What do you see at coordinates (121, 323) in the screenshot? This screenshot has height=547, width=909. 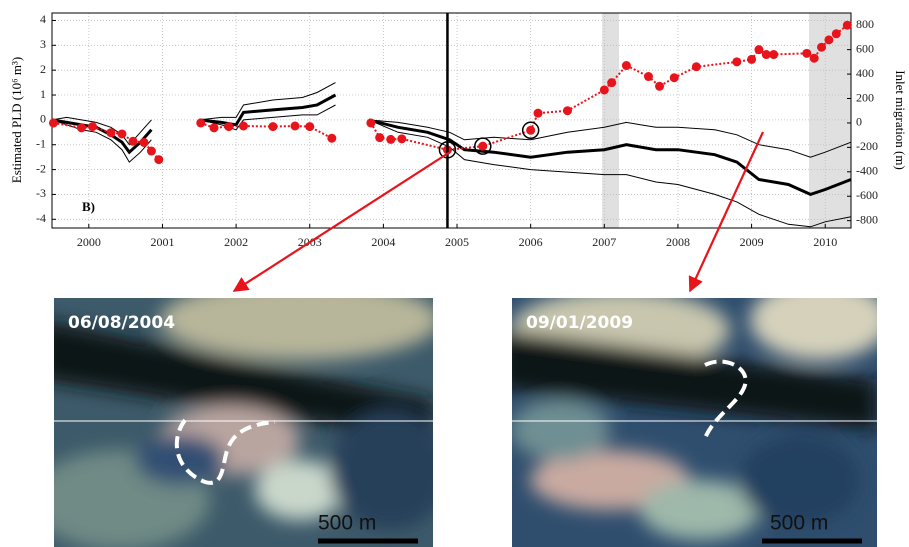 I see `photo-date: 06/08/2004` at bounding box center [121, 323].